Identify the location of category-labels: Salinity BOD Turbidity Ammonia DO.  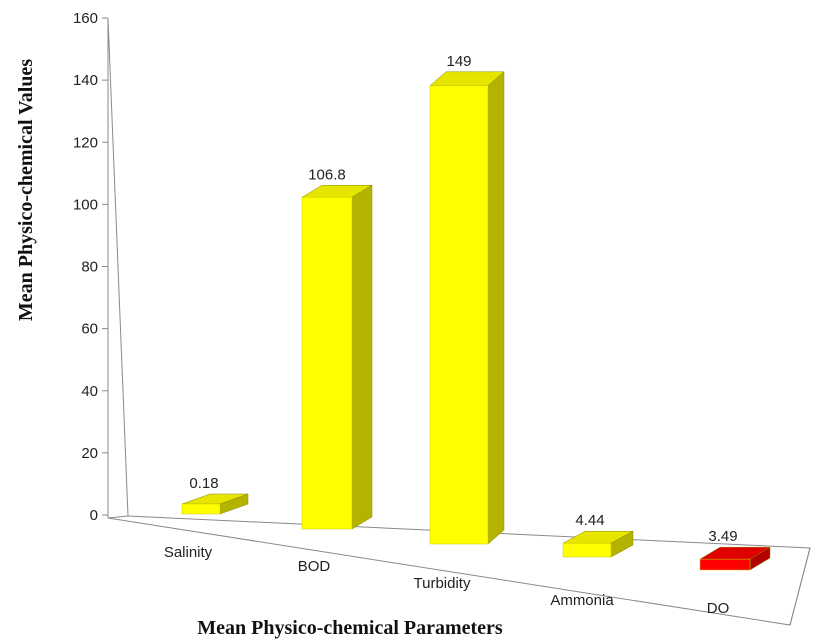
(446, 580).